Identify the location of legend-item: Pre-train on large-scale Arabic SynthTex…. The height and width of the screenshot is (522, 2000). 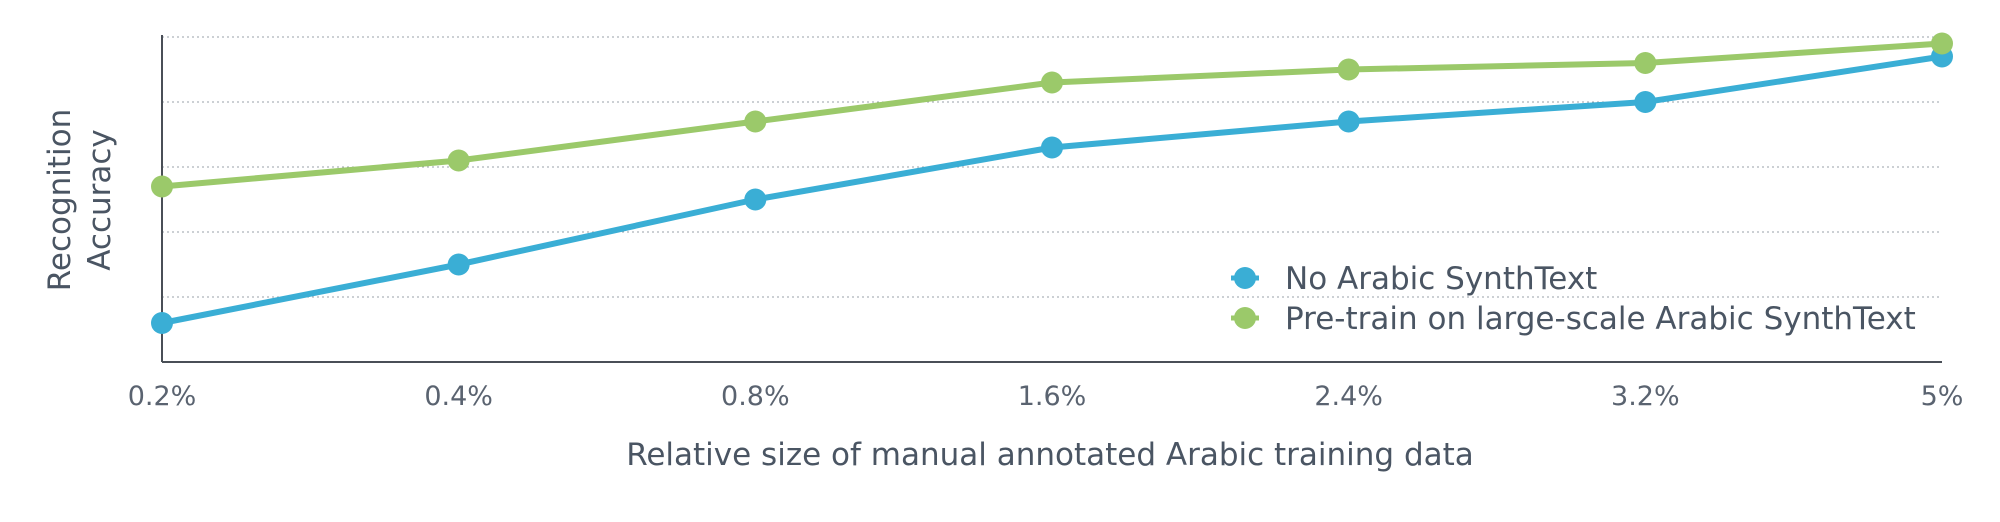
(1573, 319).